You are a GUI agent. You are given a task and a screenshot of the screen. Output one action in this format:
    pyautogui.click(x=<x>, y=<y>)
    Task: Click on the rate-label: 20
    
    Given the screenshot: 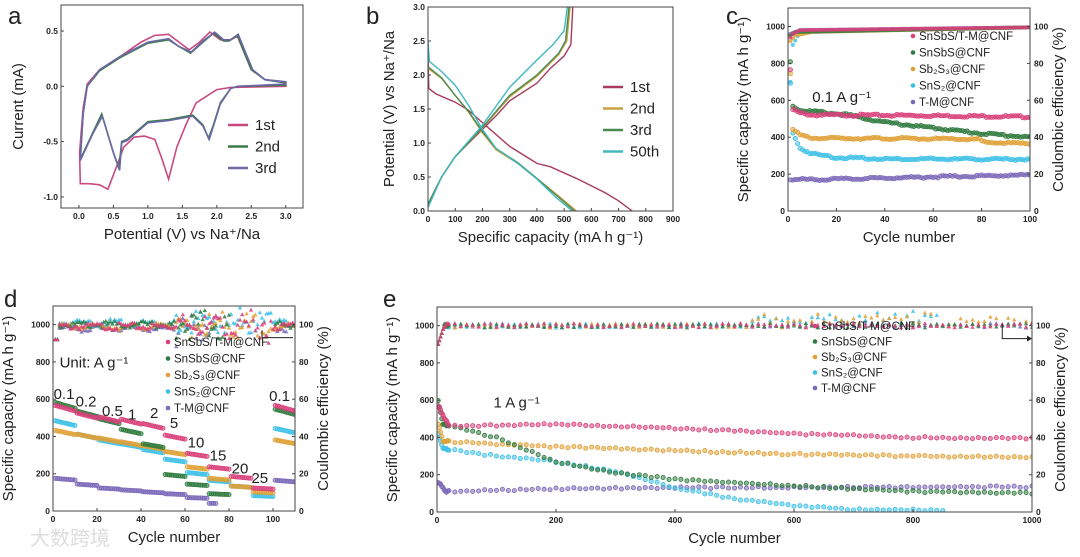 What is the action you would take?
    pyautogui.click(x=240, y=469)
    